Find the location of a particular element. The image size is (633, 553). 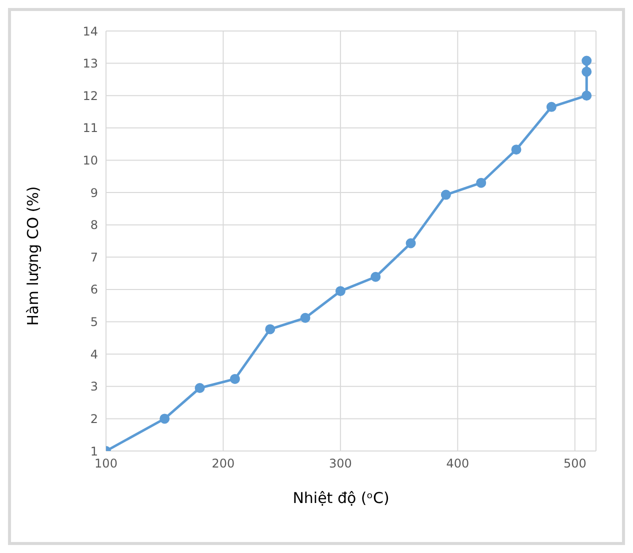

y-tick-label: 4 is located at coordinates (94, 354).